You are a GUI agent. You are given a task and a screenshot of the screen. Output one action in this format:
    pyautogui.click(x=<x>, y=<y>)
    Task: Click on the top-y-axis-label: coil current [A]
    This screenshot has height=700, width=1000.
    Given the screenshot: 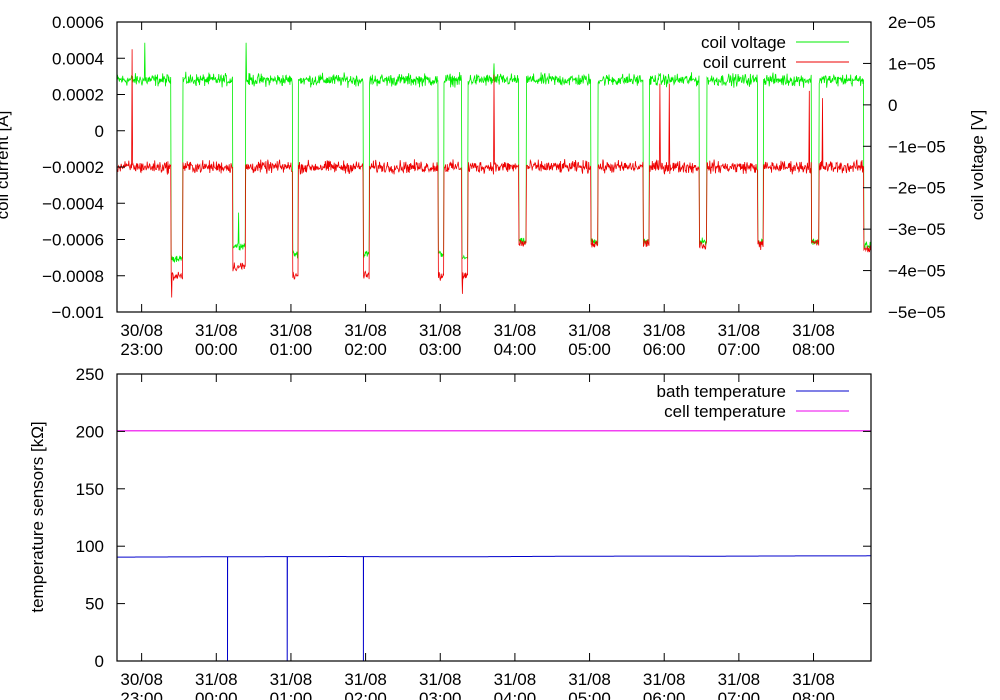 What is the action you would take?
    pyautogui.click(x=6, y=165)
    